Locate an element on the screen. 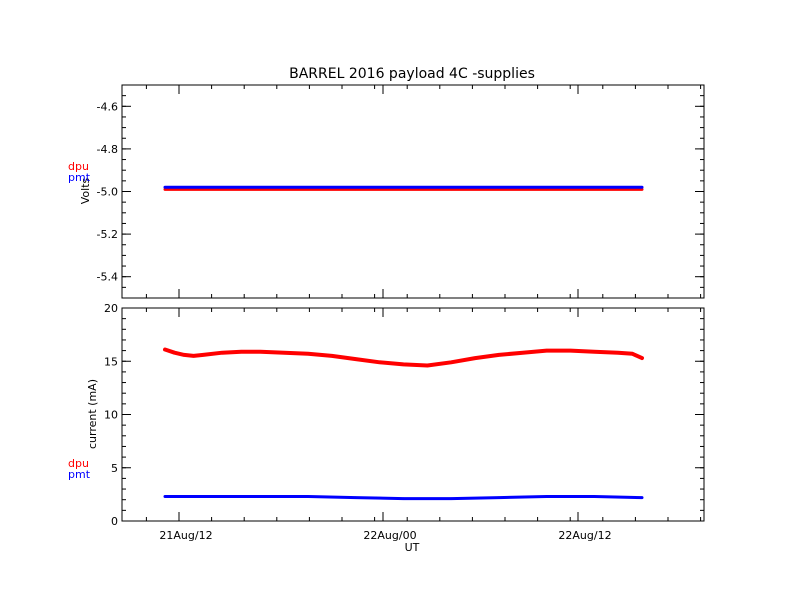  volts-y-tick-label: -4.8 is located at coordinates (107, 149).